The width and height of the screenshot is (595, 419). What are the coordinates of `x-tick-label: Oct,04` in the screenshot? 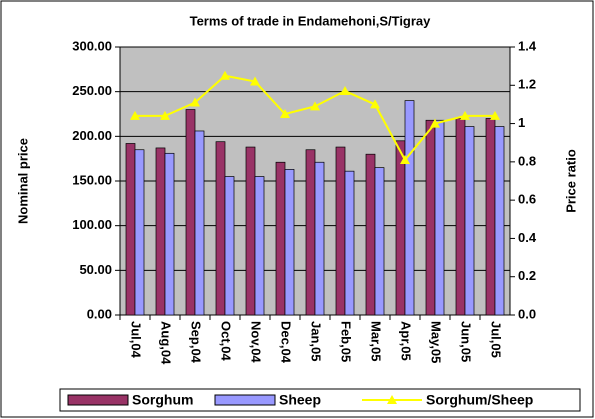 It's located at (226, 341).